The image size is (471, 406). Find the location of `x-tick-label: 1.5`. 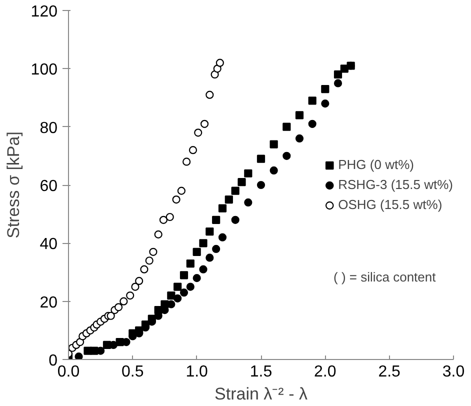

x-tick-label: 1.5 is located at coordinates (261, 372).